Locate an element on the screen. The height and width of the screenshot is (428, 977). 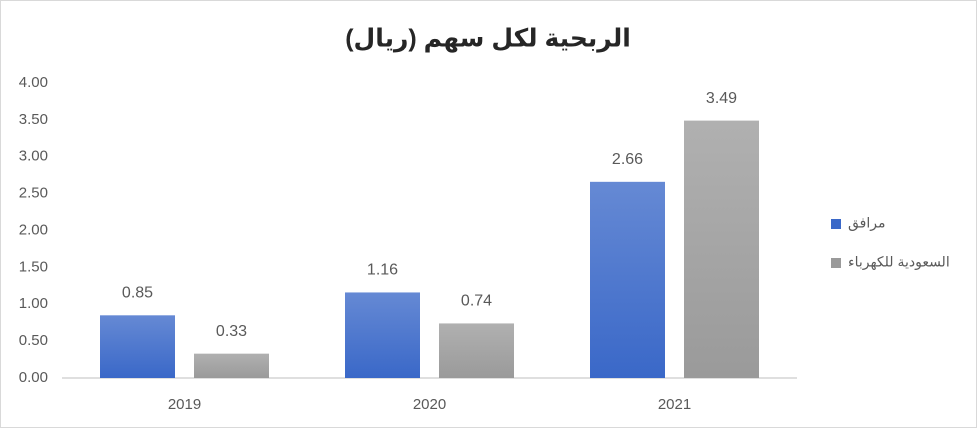
y-tick-label: 2.50 is located at coordinates (33, 193).